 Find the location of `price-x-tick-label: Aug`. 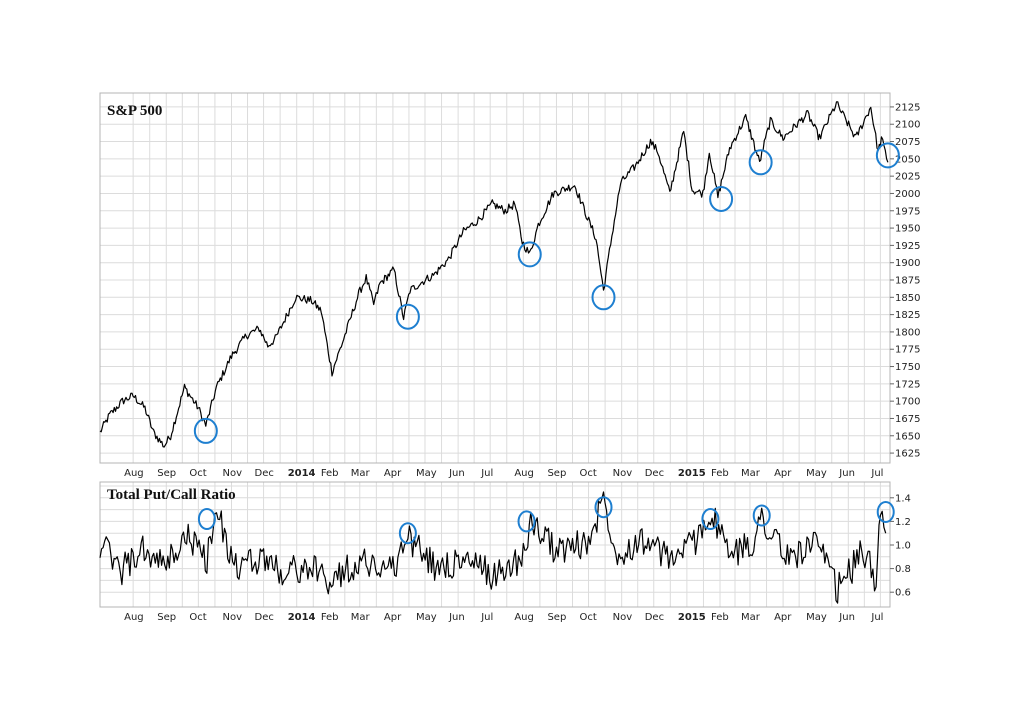

price-x-tick-label: Aug is located at coordinates (524, 473).